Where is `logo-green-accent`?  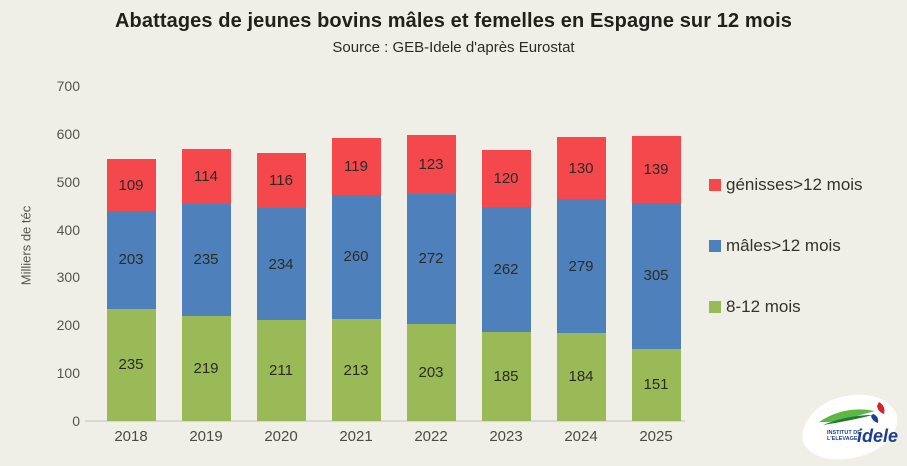
logo-green-accent is located at coordinates (848, 420).